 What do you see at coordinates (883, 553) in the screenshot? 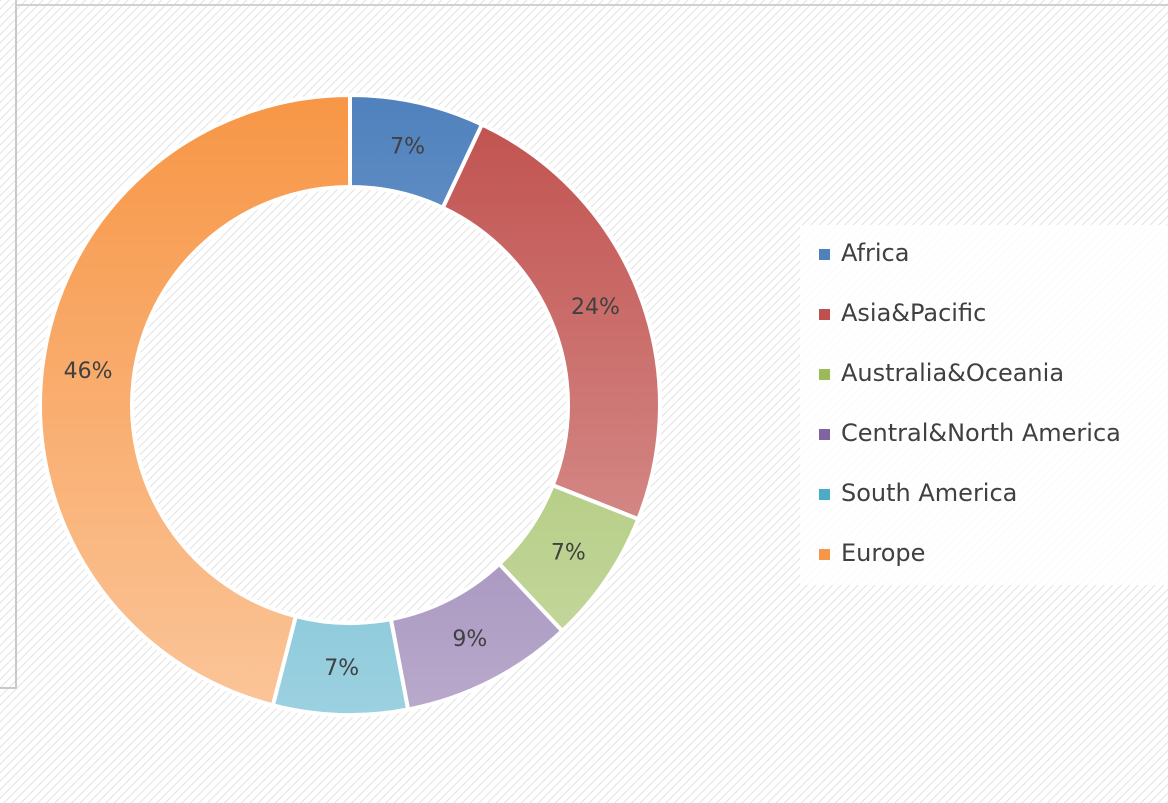
I see `legend-text: Europe` at bounding box center [883, 553].